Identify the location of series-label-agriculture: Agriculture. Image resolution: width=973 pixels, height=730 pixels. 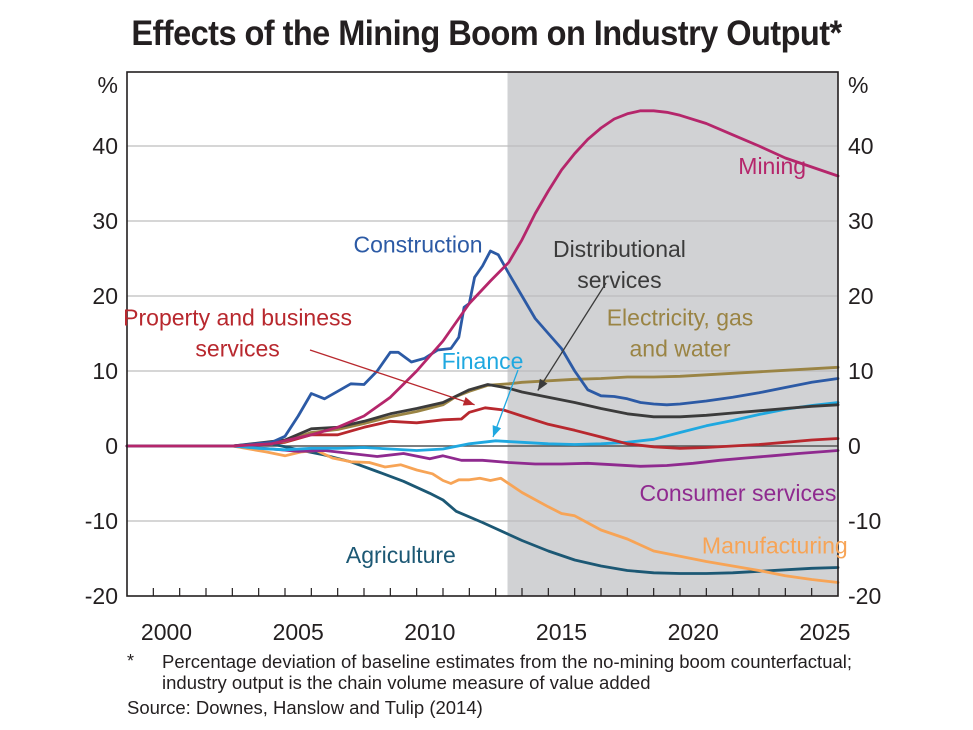
(401, 555).